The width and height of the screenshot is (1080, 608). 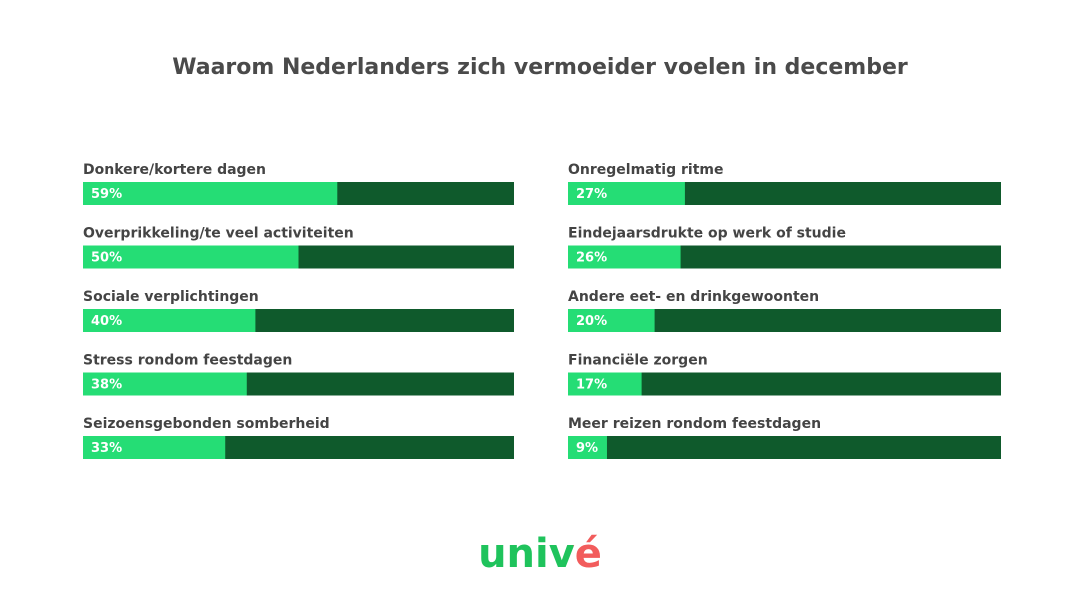 What do you see at coordinates (591, 194) in the screenshot?
I see `value-label: 27%` at bounding box center [591, 194].